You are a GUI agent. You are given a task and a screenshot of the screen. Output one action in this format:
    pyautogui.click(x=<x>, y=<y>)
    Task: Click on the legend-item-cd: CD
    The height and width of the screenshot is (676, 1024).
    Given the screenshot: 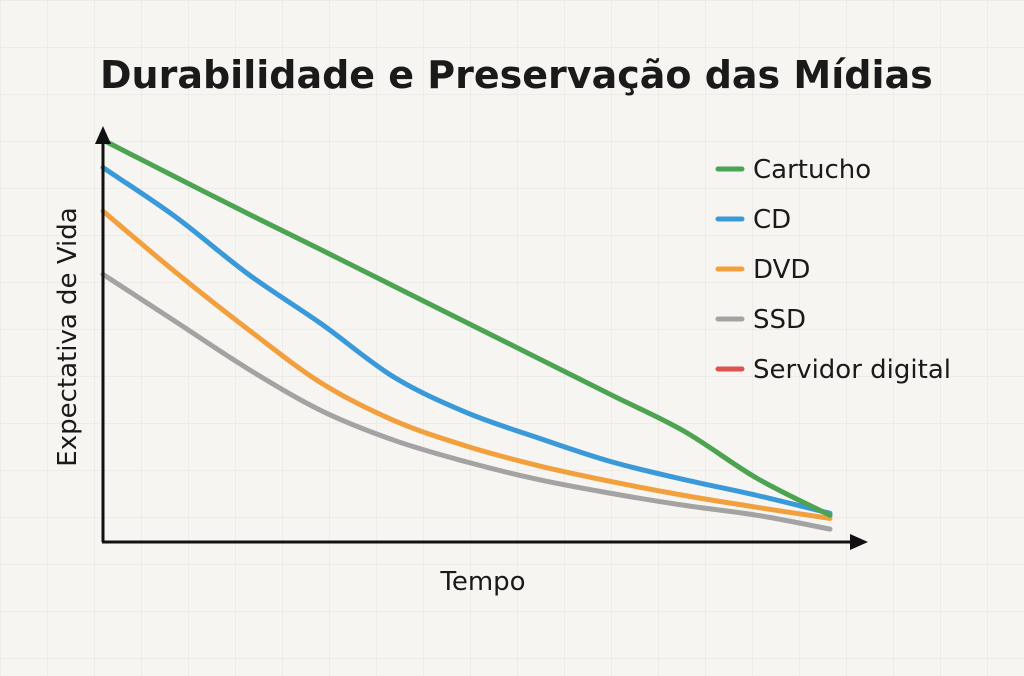 What is the action you would take?
    pyautogui.click(x=753, y=220)
    